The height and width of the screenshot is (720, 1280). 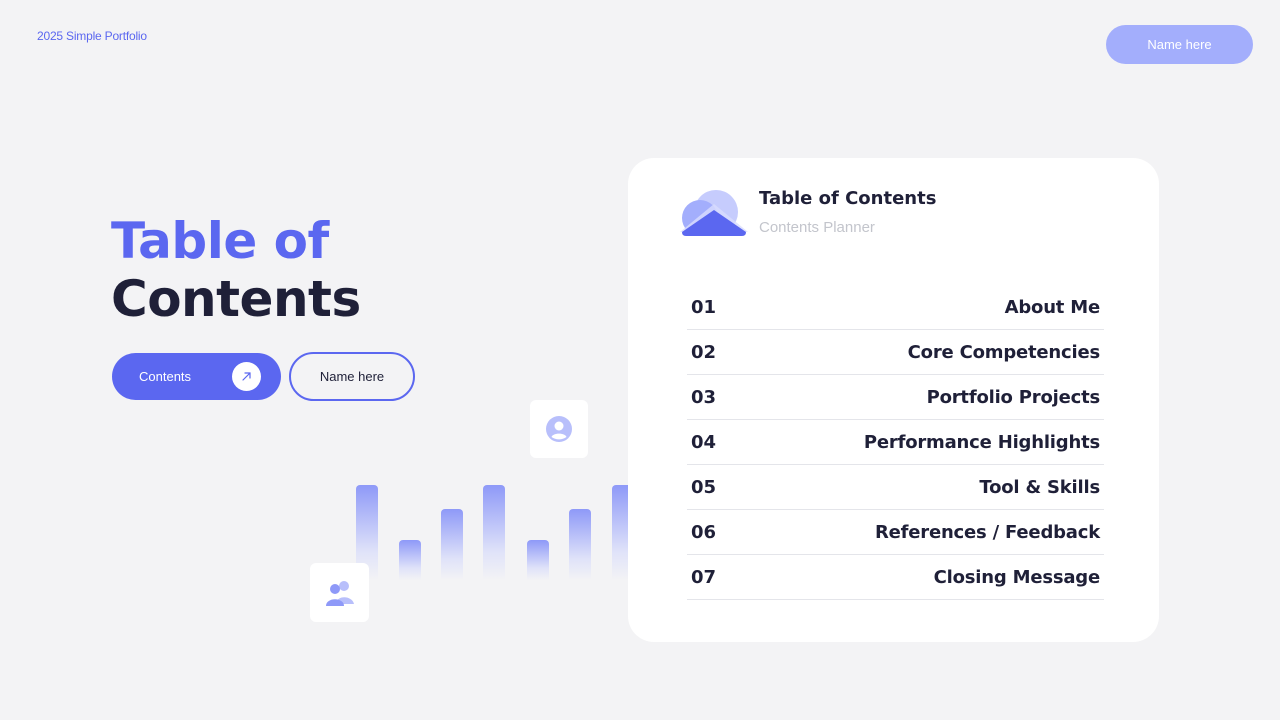 I want to click on toc-item-number: 03, so click(x=704, y=397).